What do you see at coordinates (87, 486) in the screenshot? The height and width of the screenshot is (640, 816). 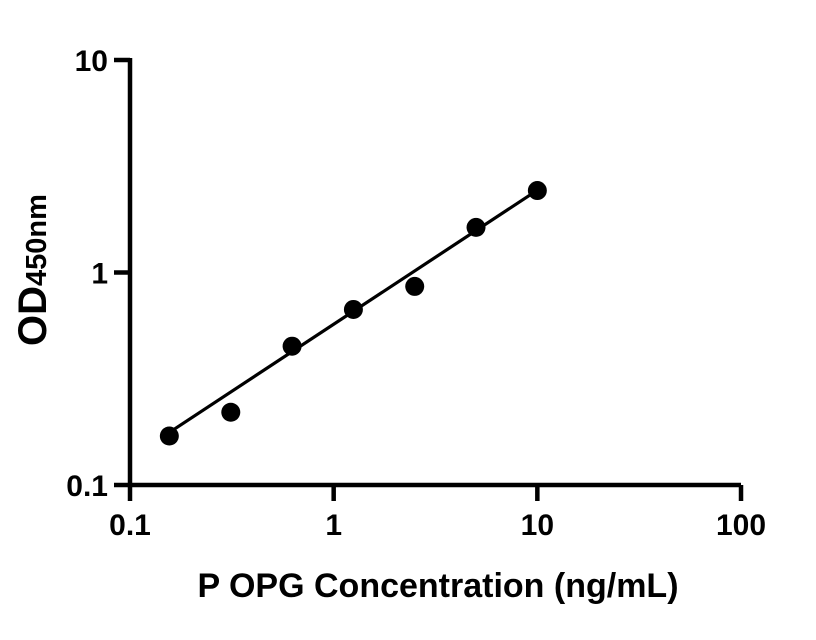 I see `y-tick-label: 0.1` at bounding box center [87, 486].